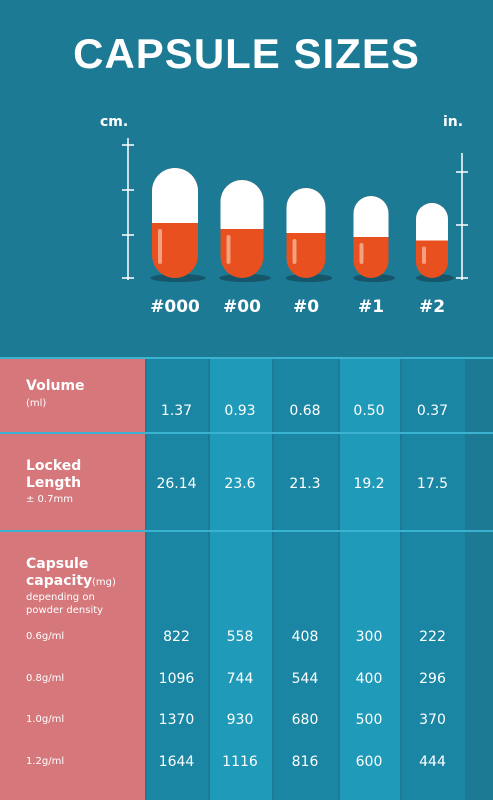 The width and height of the screenshot is (493, 800). I want to click on capacity-note: depending on powder density, so click(65, 604).